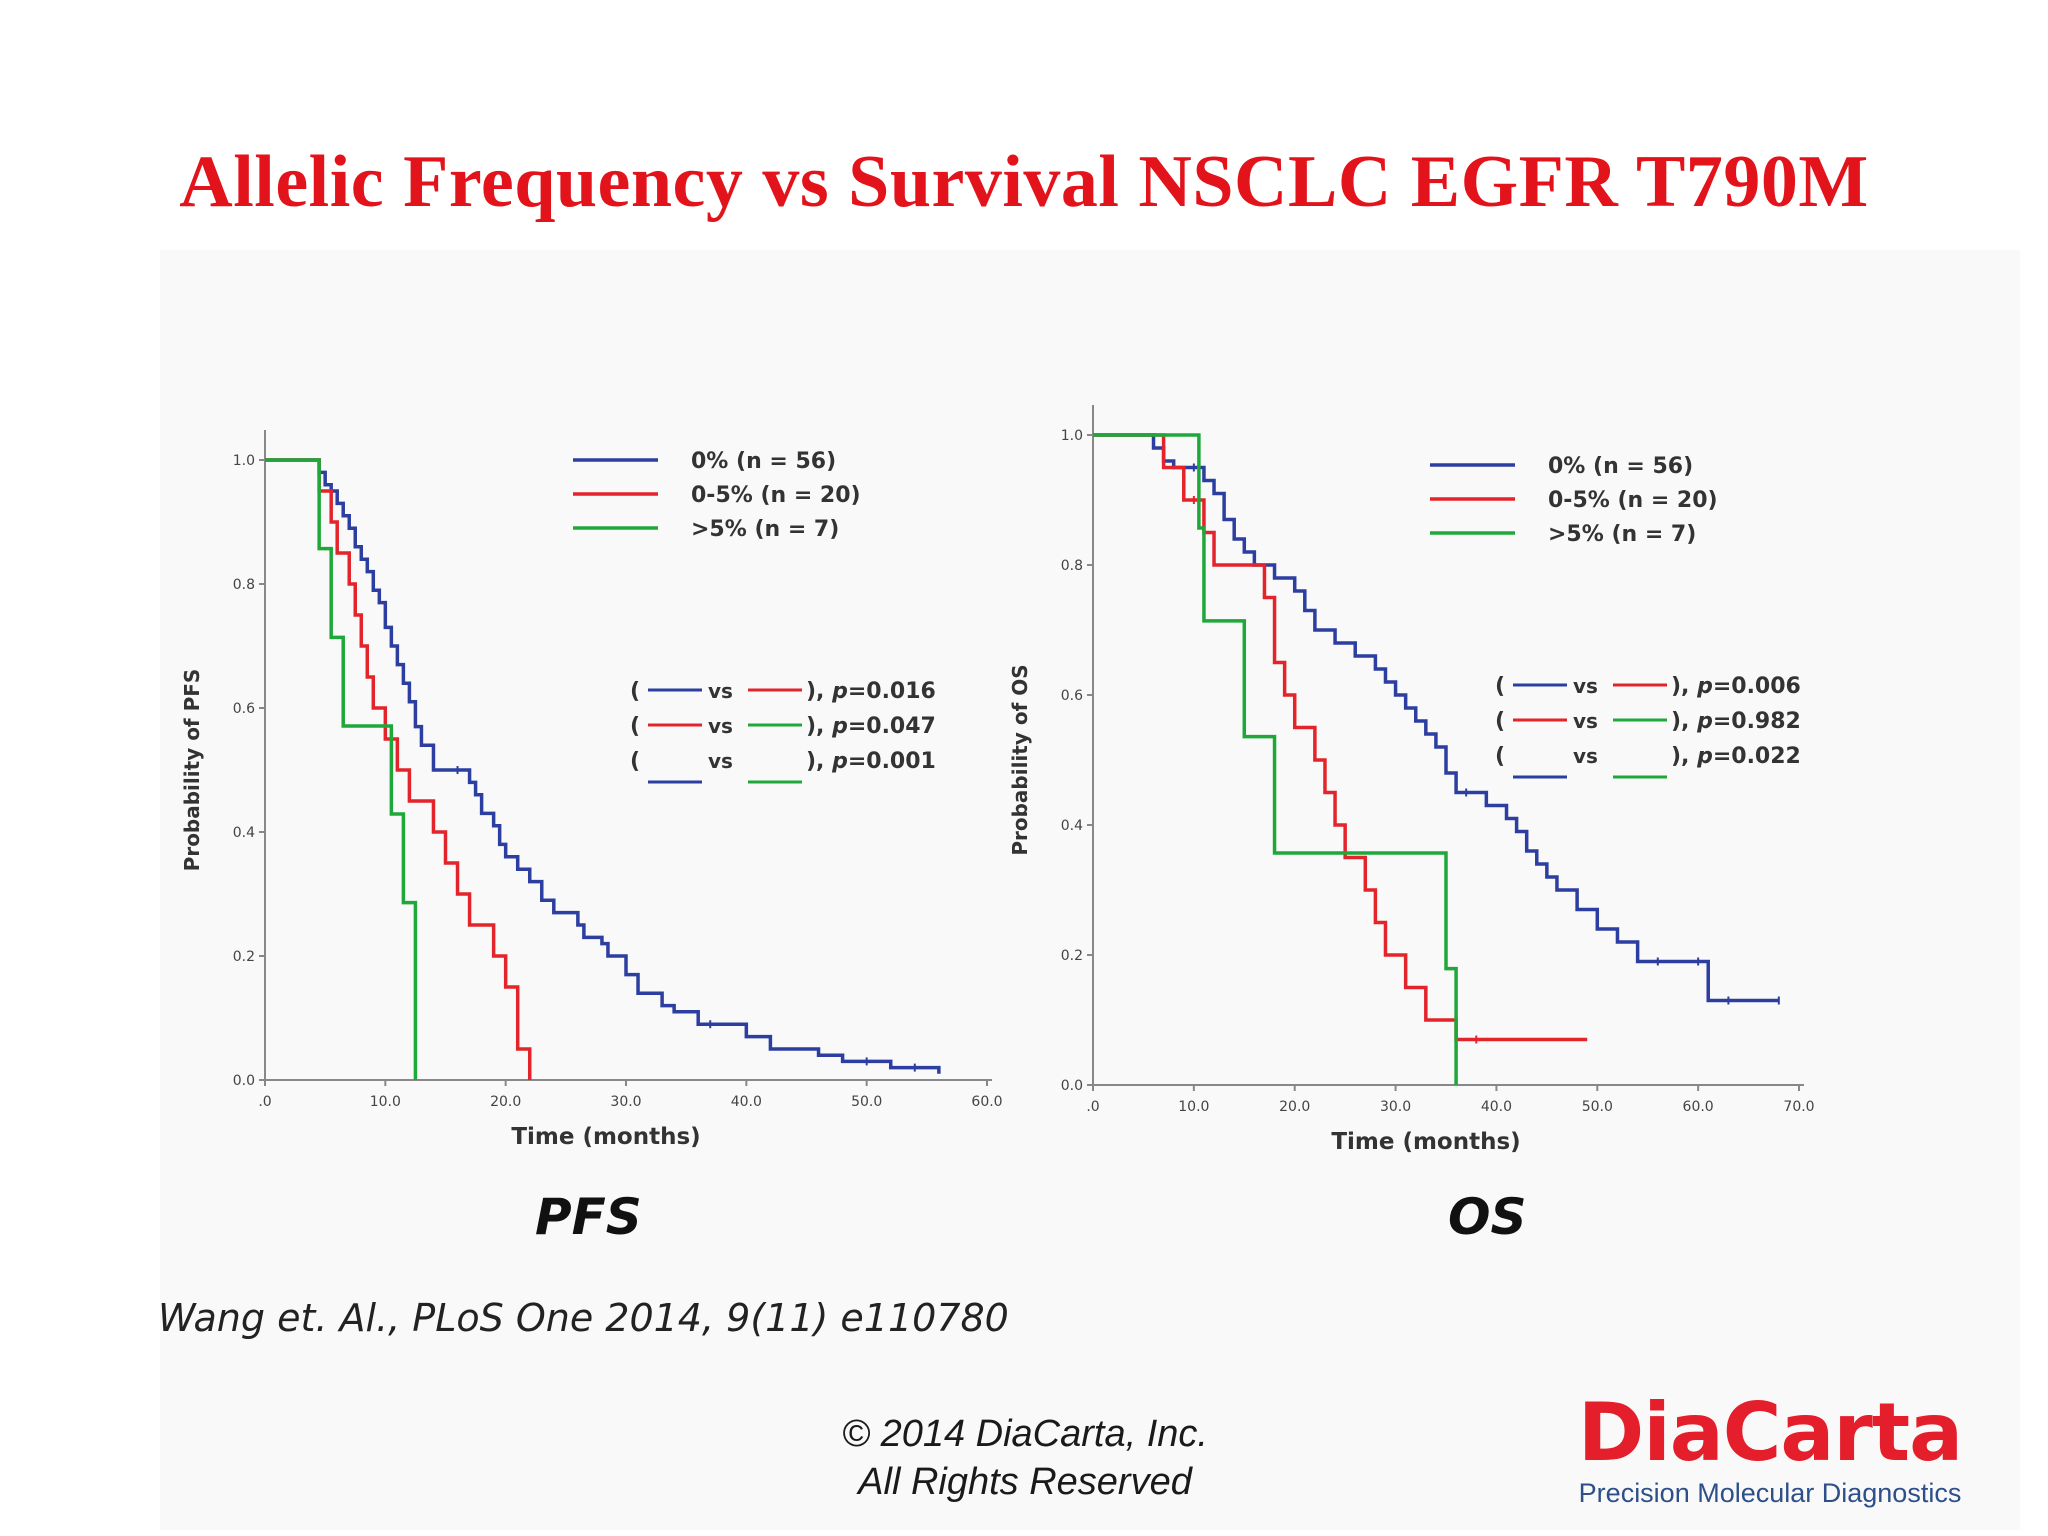  Describe the element at coordinates (1020, 759) in the screenshot. I see `y-axis-label: Probability of OS` at that location.